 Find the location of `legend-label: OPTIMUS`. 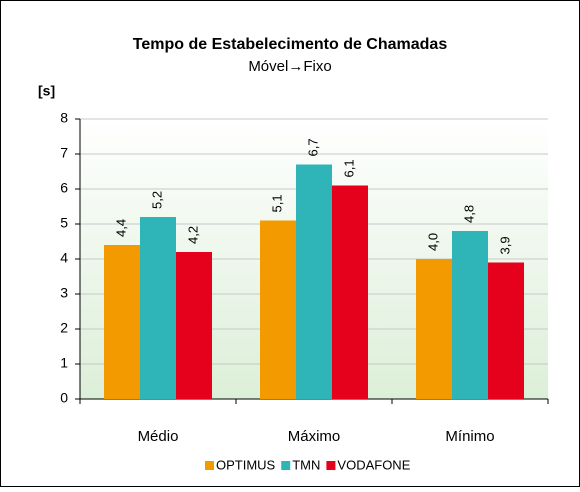

legend-label: OPTIMUS is located at coordinates (246, 464).